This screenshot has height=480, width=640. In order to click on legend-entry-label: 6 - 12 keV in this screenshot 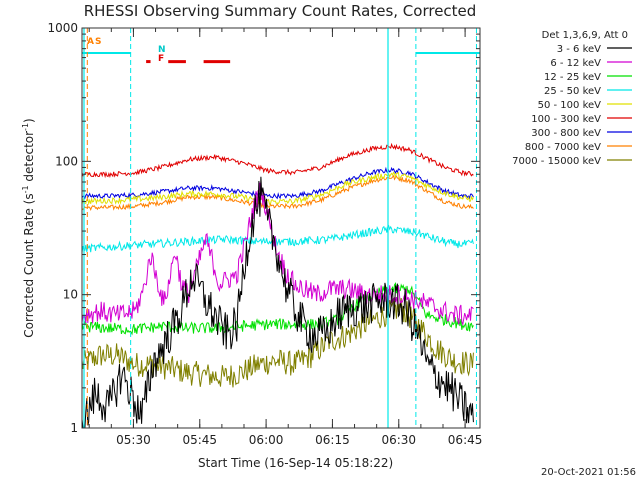, I will do `click(575, 63)`.